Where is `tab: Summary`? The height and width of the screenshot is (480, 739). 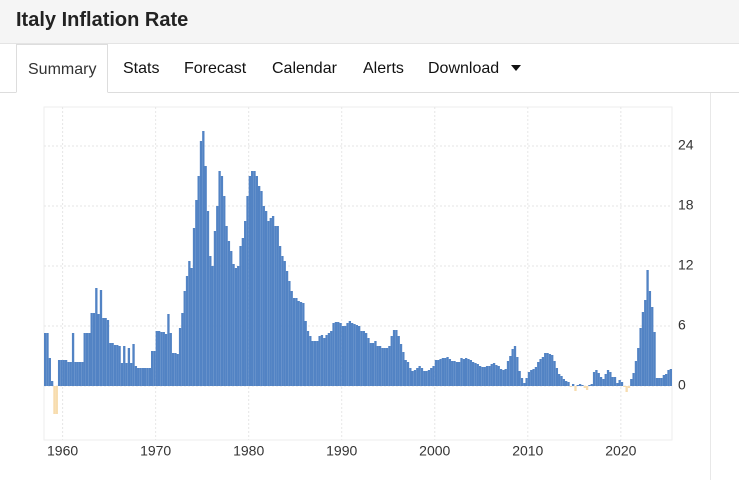 tab: Summary is located at coordinates (62, 68).